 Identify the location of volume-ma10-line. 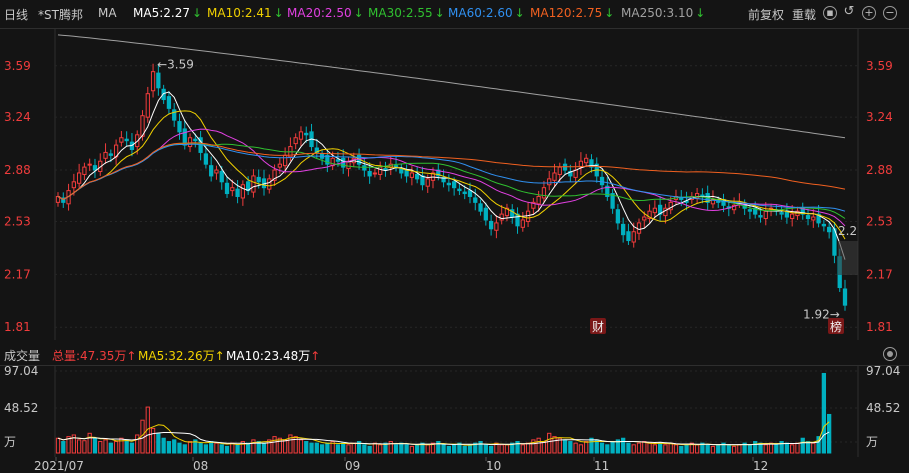
(443, 438).